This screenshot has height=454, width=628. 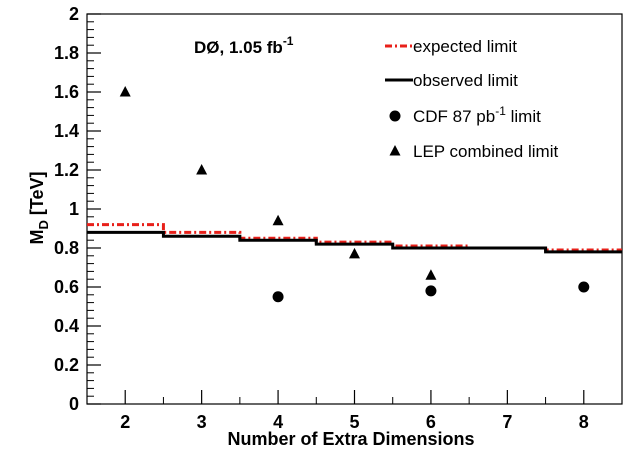 I want to click on annotation-sup: -1, so click(x=288, y=41).